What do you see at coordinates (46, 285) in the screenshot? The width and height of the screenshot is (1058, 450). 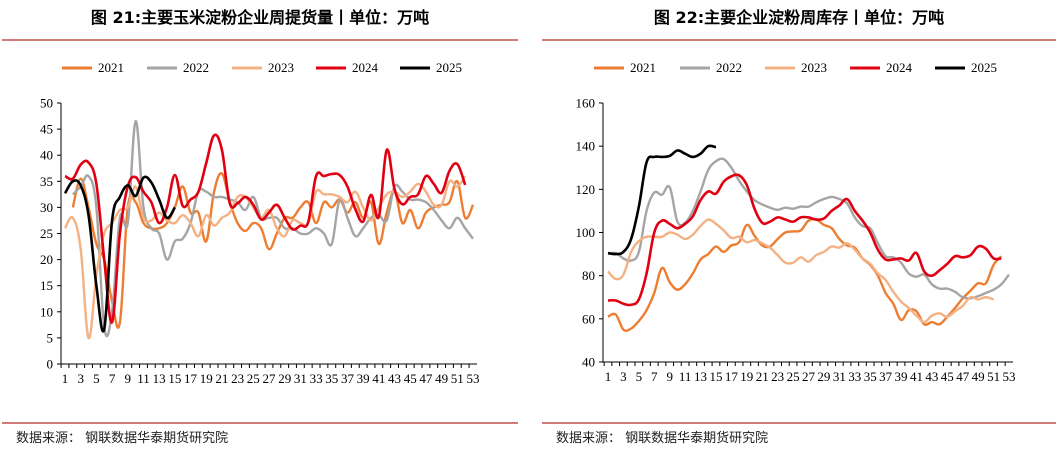 I see `y-tick-label: 15` at bounding box center [46, 285].